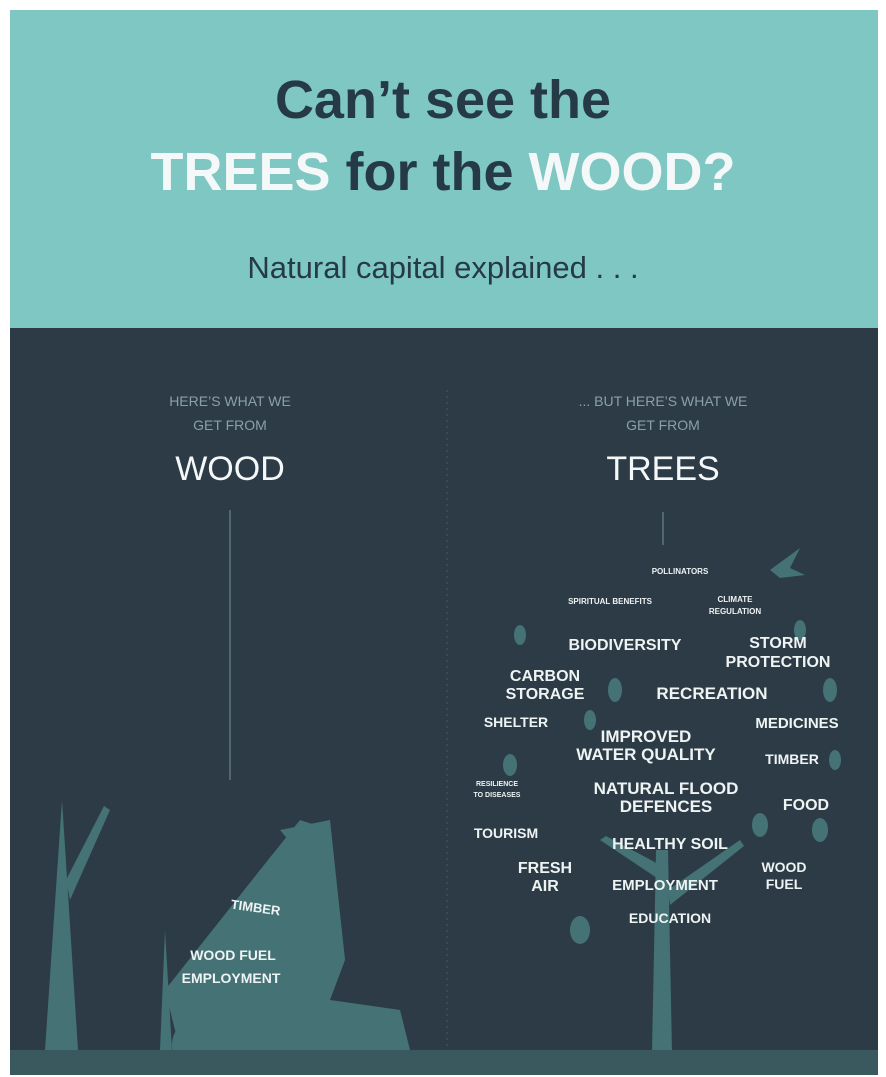 This screenshot has height=1077, width=886. Describe the element at coordinates (778, 662) in the screenshot. I see `benefit-word: PROTECTION` at that location.